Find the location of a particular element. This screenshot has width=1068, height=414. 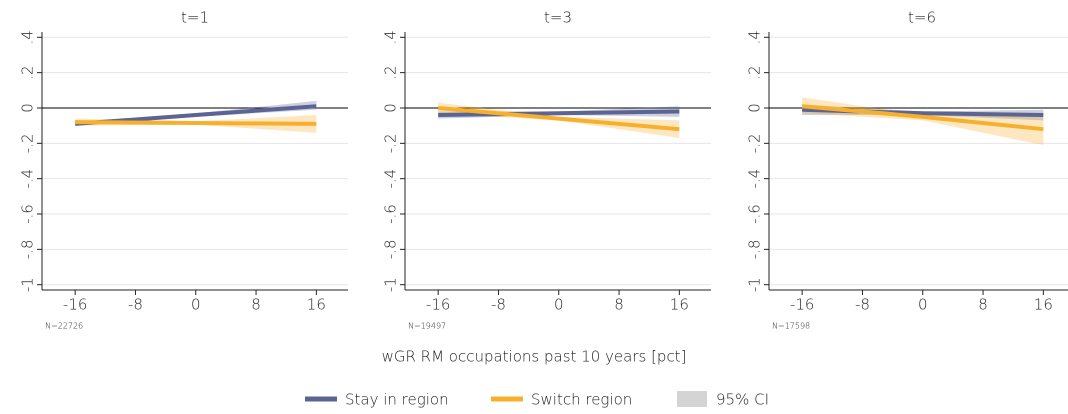

sample-note: N=17598 is located at coordinates (791, 326).